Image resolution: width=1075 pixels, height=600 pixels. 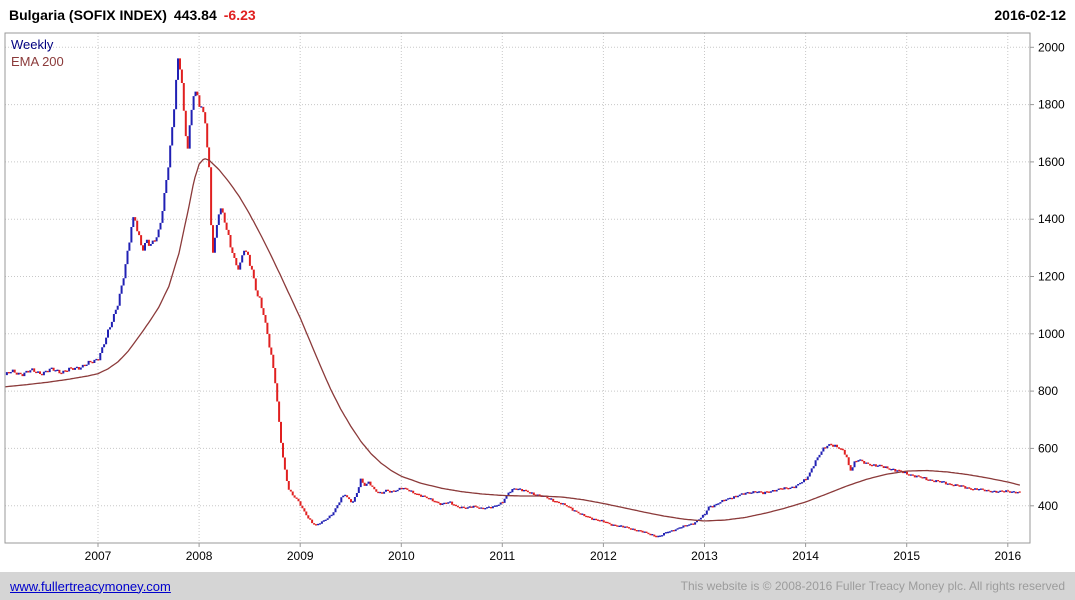 What do you see at coordinates (805, 556) in the screenshot?
I see `x-tick-label: 2014` at bounding box center [805, 556].